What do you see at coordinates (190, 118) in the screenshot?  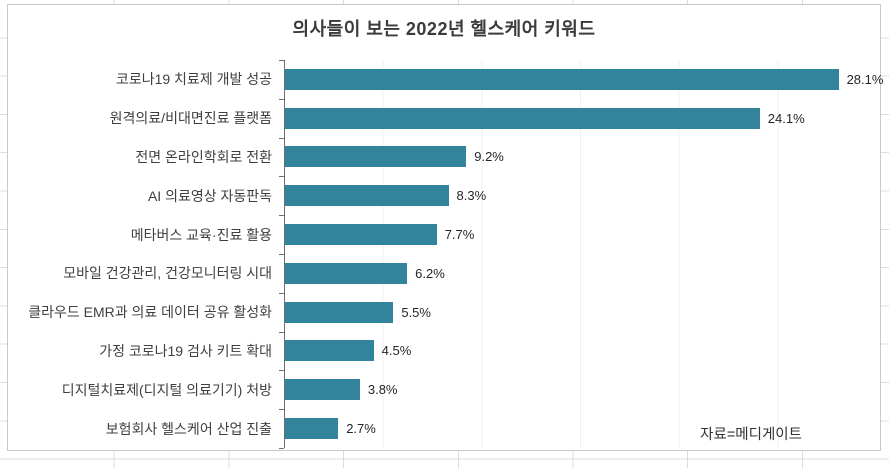 I see `category-label: 원격의료/비대면진료 플랫폼` at bounding box center [190, 118].